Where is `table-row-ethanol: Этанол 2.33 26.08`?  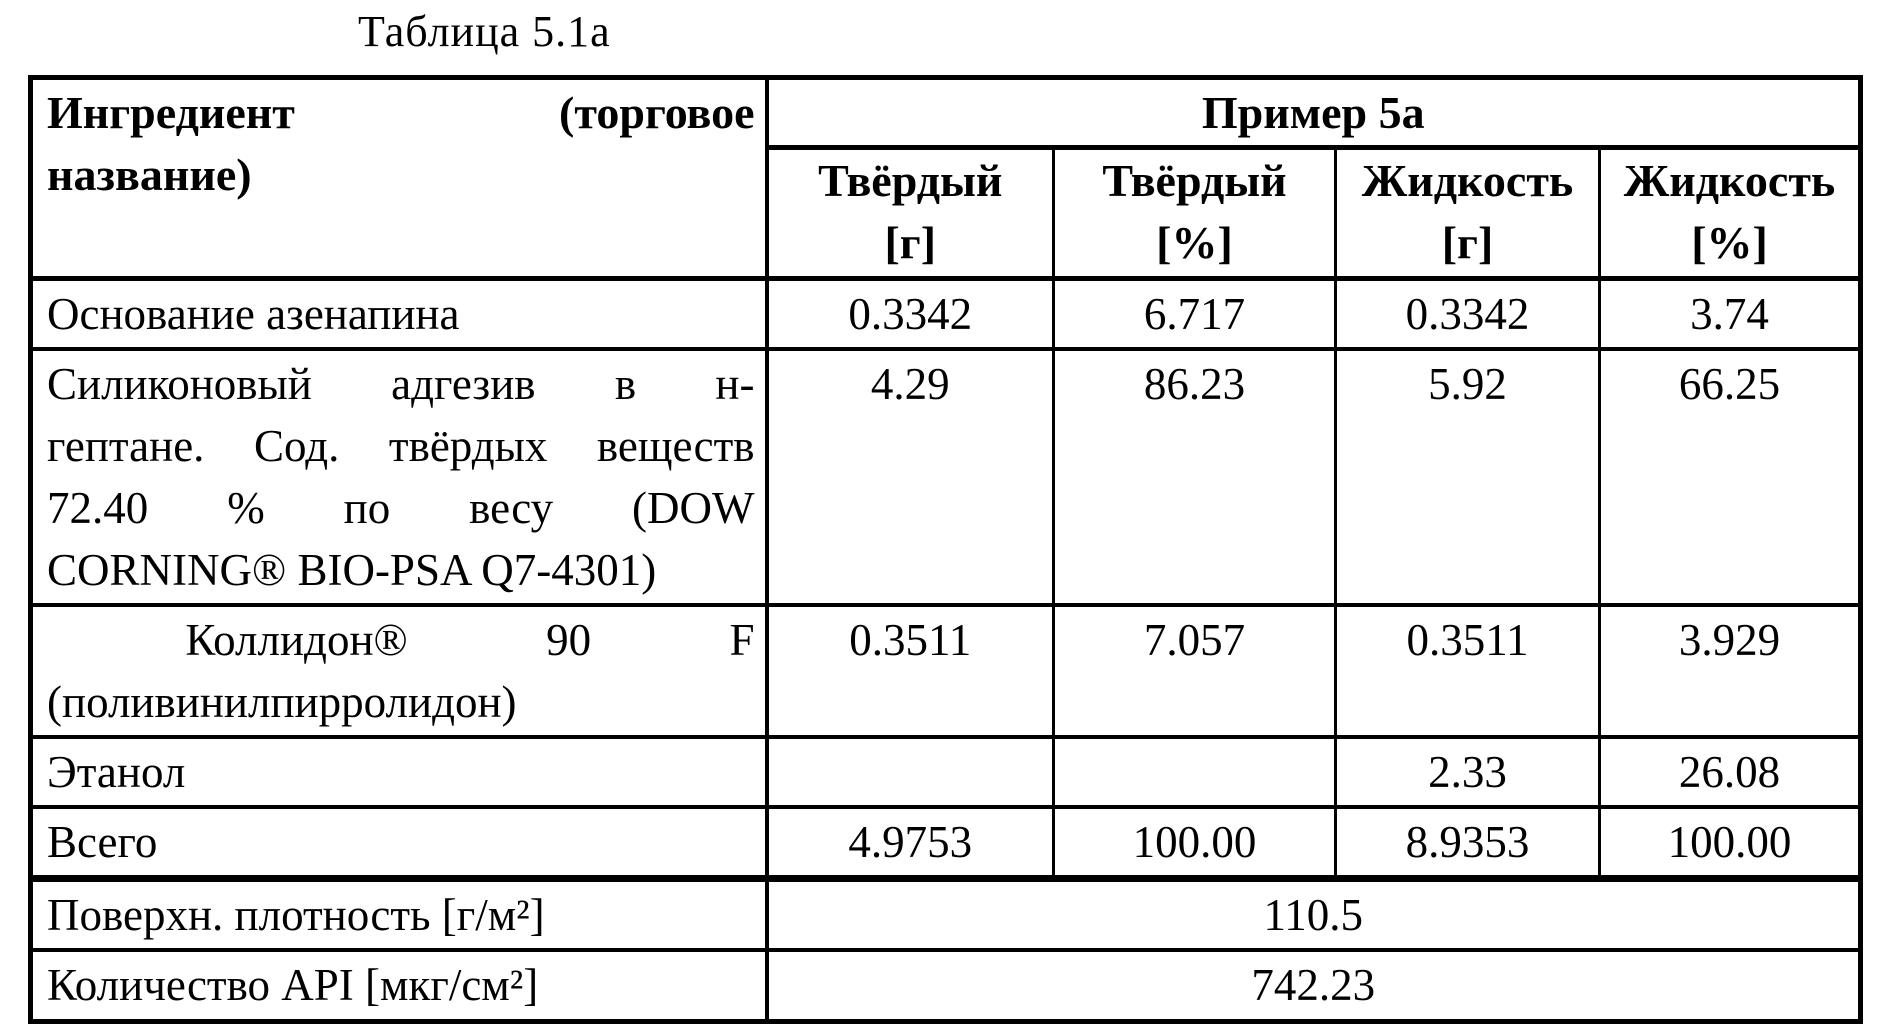 table-row-ethanol: Этанол 2.33 26.08 is located at coordinates (946, 772).